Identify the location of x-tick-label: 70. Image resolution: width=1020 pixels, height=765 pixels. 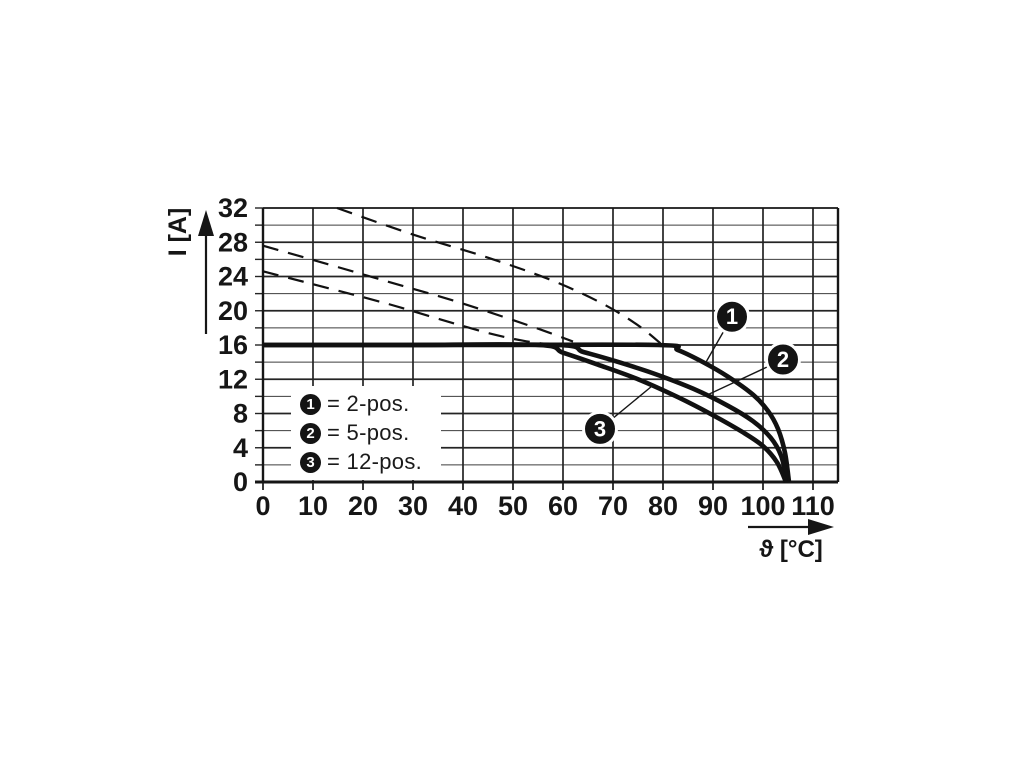
(613, 506).